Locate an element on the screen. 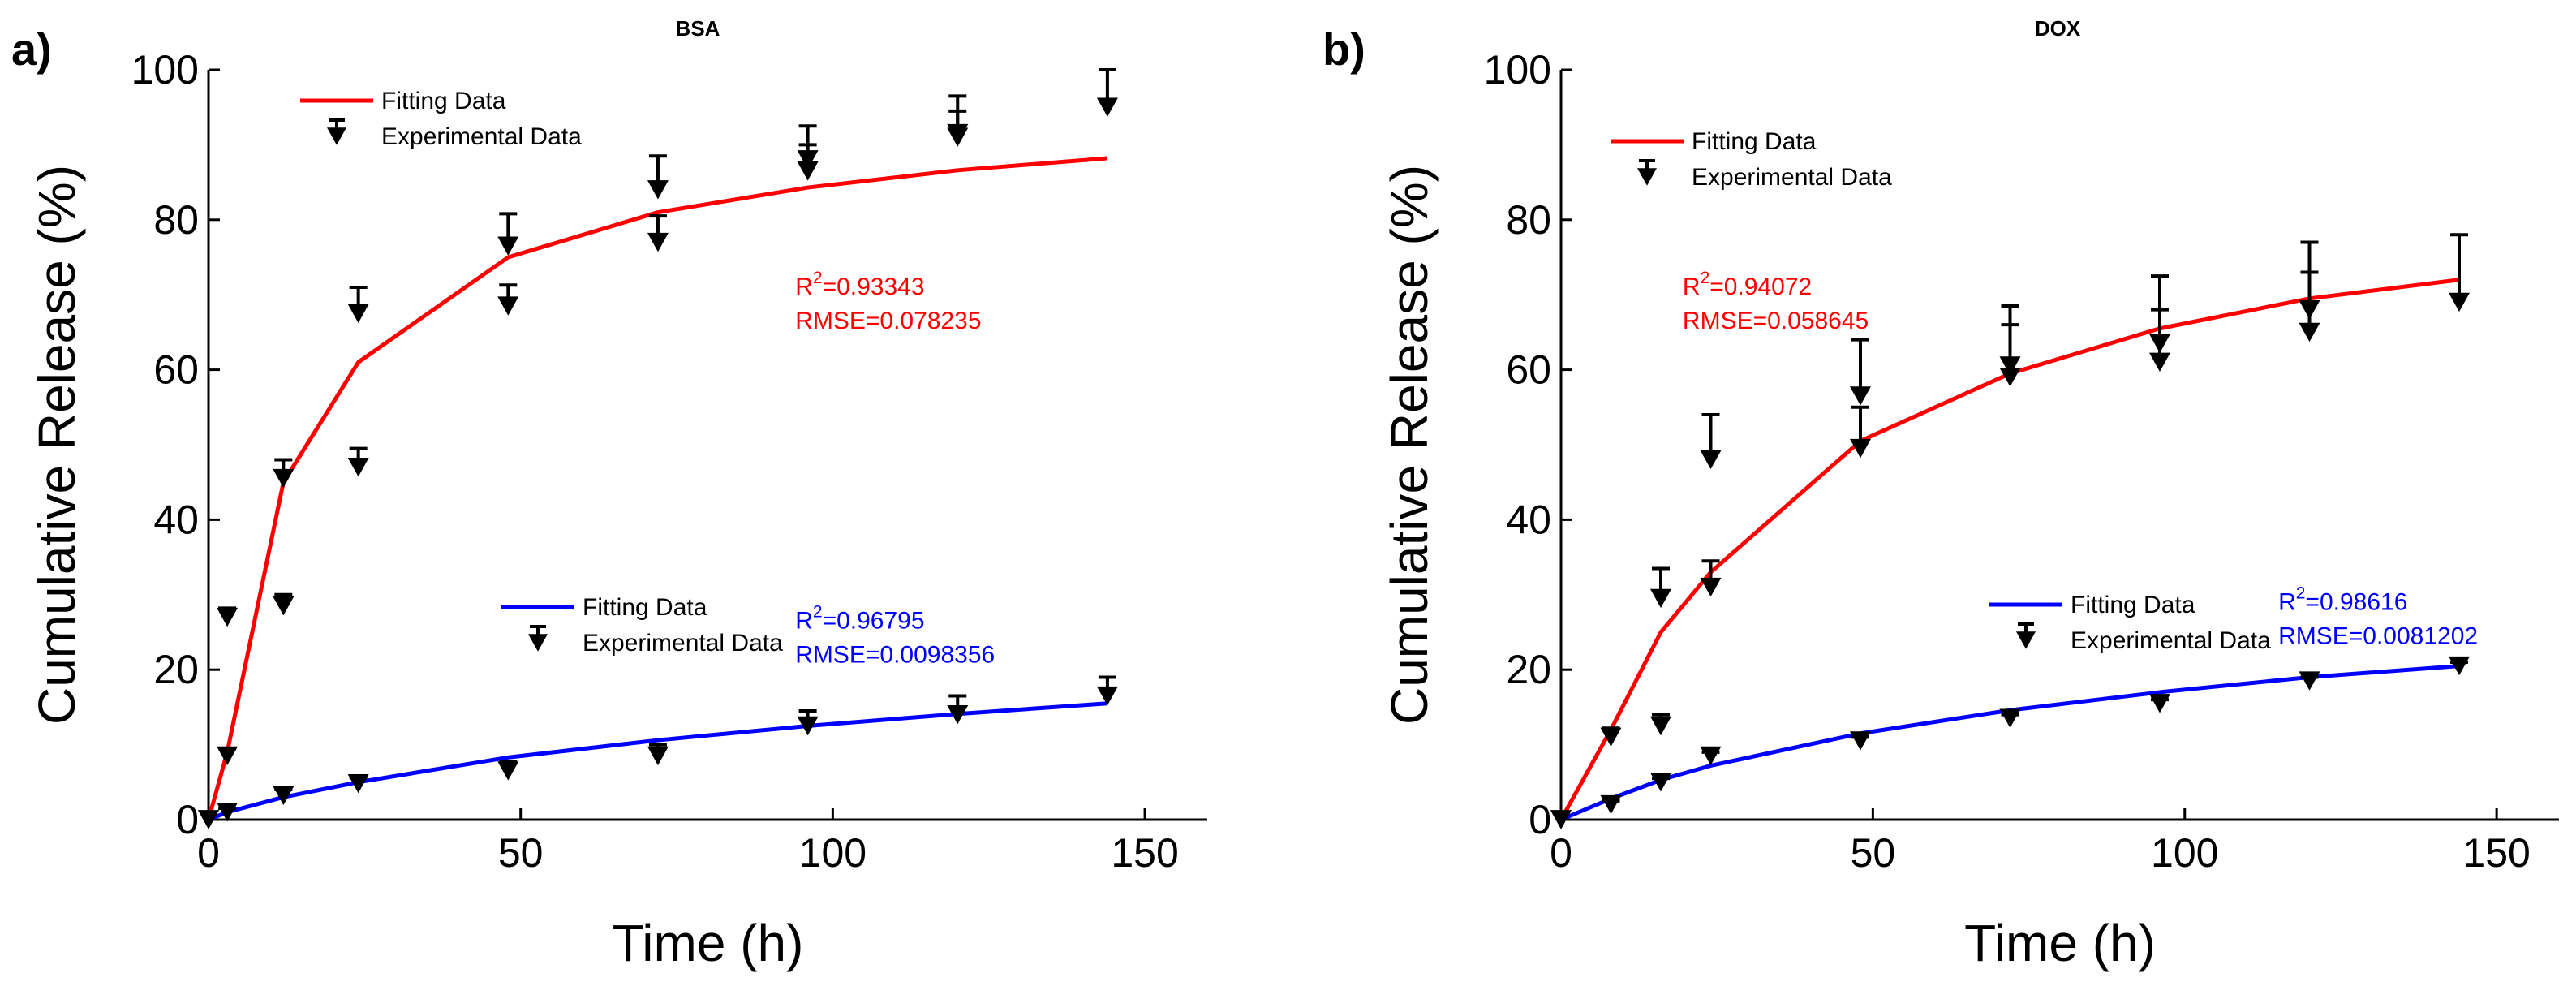 The width and height of the screenshot is (2576, 999). rmse-label: RMSE=0.058645 is located at coordinates (1776, 321).